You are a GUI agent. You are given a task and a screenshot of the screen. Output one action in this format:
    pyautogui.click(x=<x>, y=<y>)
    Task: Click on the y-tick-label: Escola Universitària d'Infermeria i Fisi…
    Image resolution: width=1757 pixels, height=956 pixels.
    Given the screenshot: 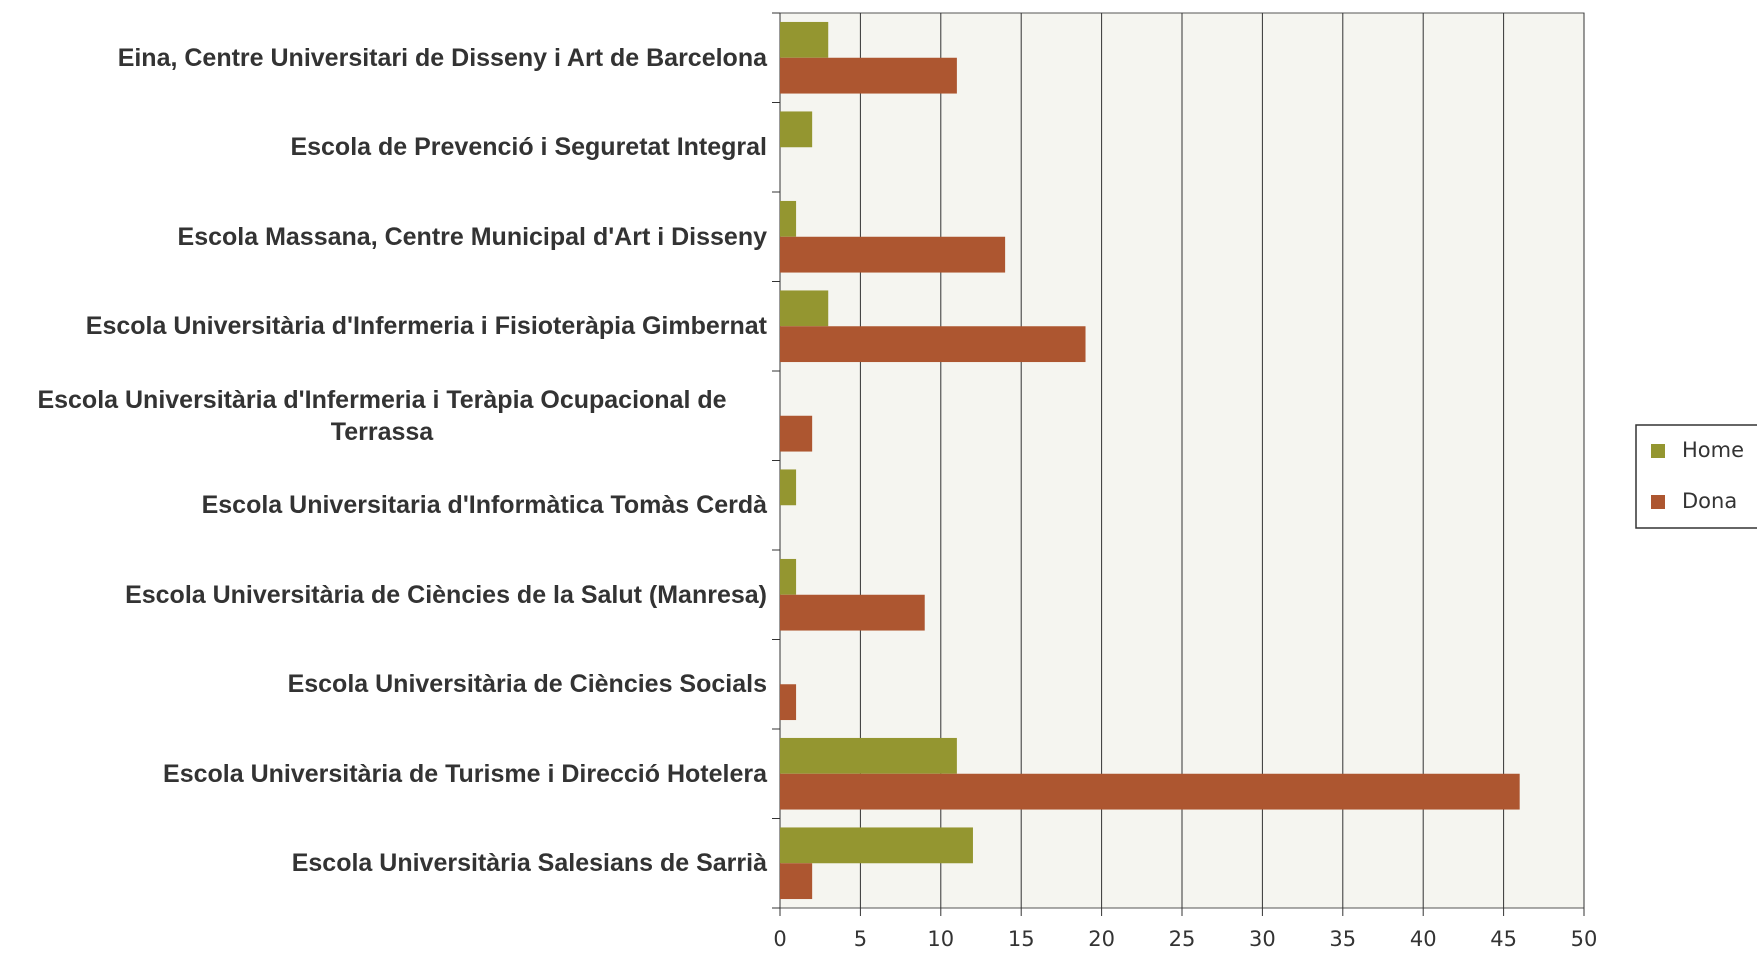 What is the action you would take?
    pyautogui.click(x=426, y=326)
    